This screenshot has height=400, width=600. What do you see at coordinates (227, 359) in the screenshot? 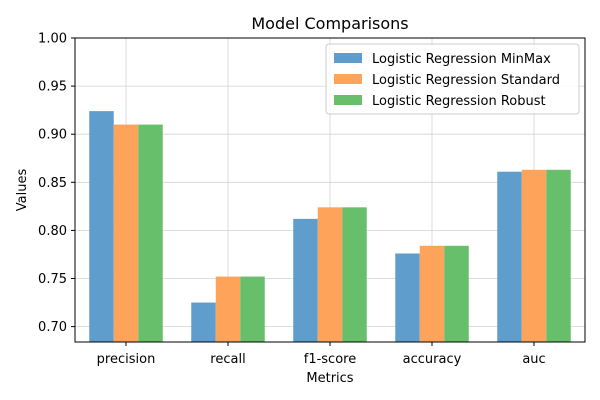
I see `x-tick-label: recall` at bounding box center [227, 359].